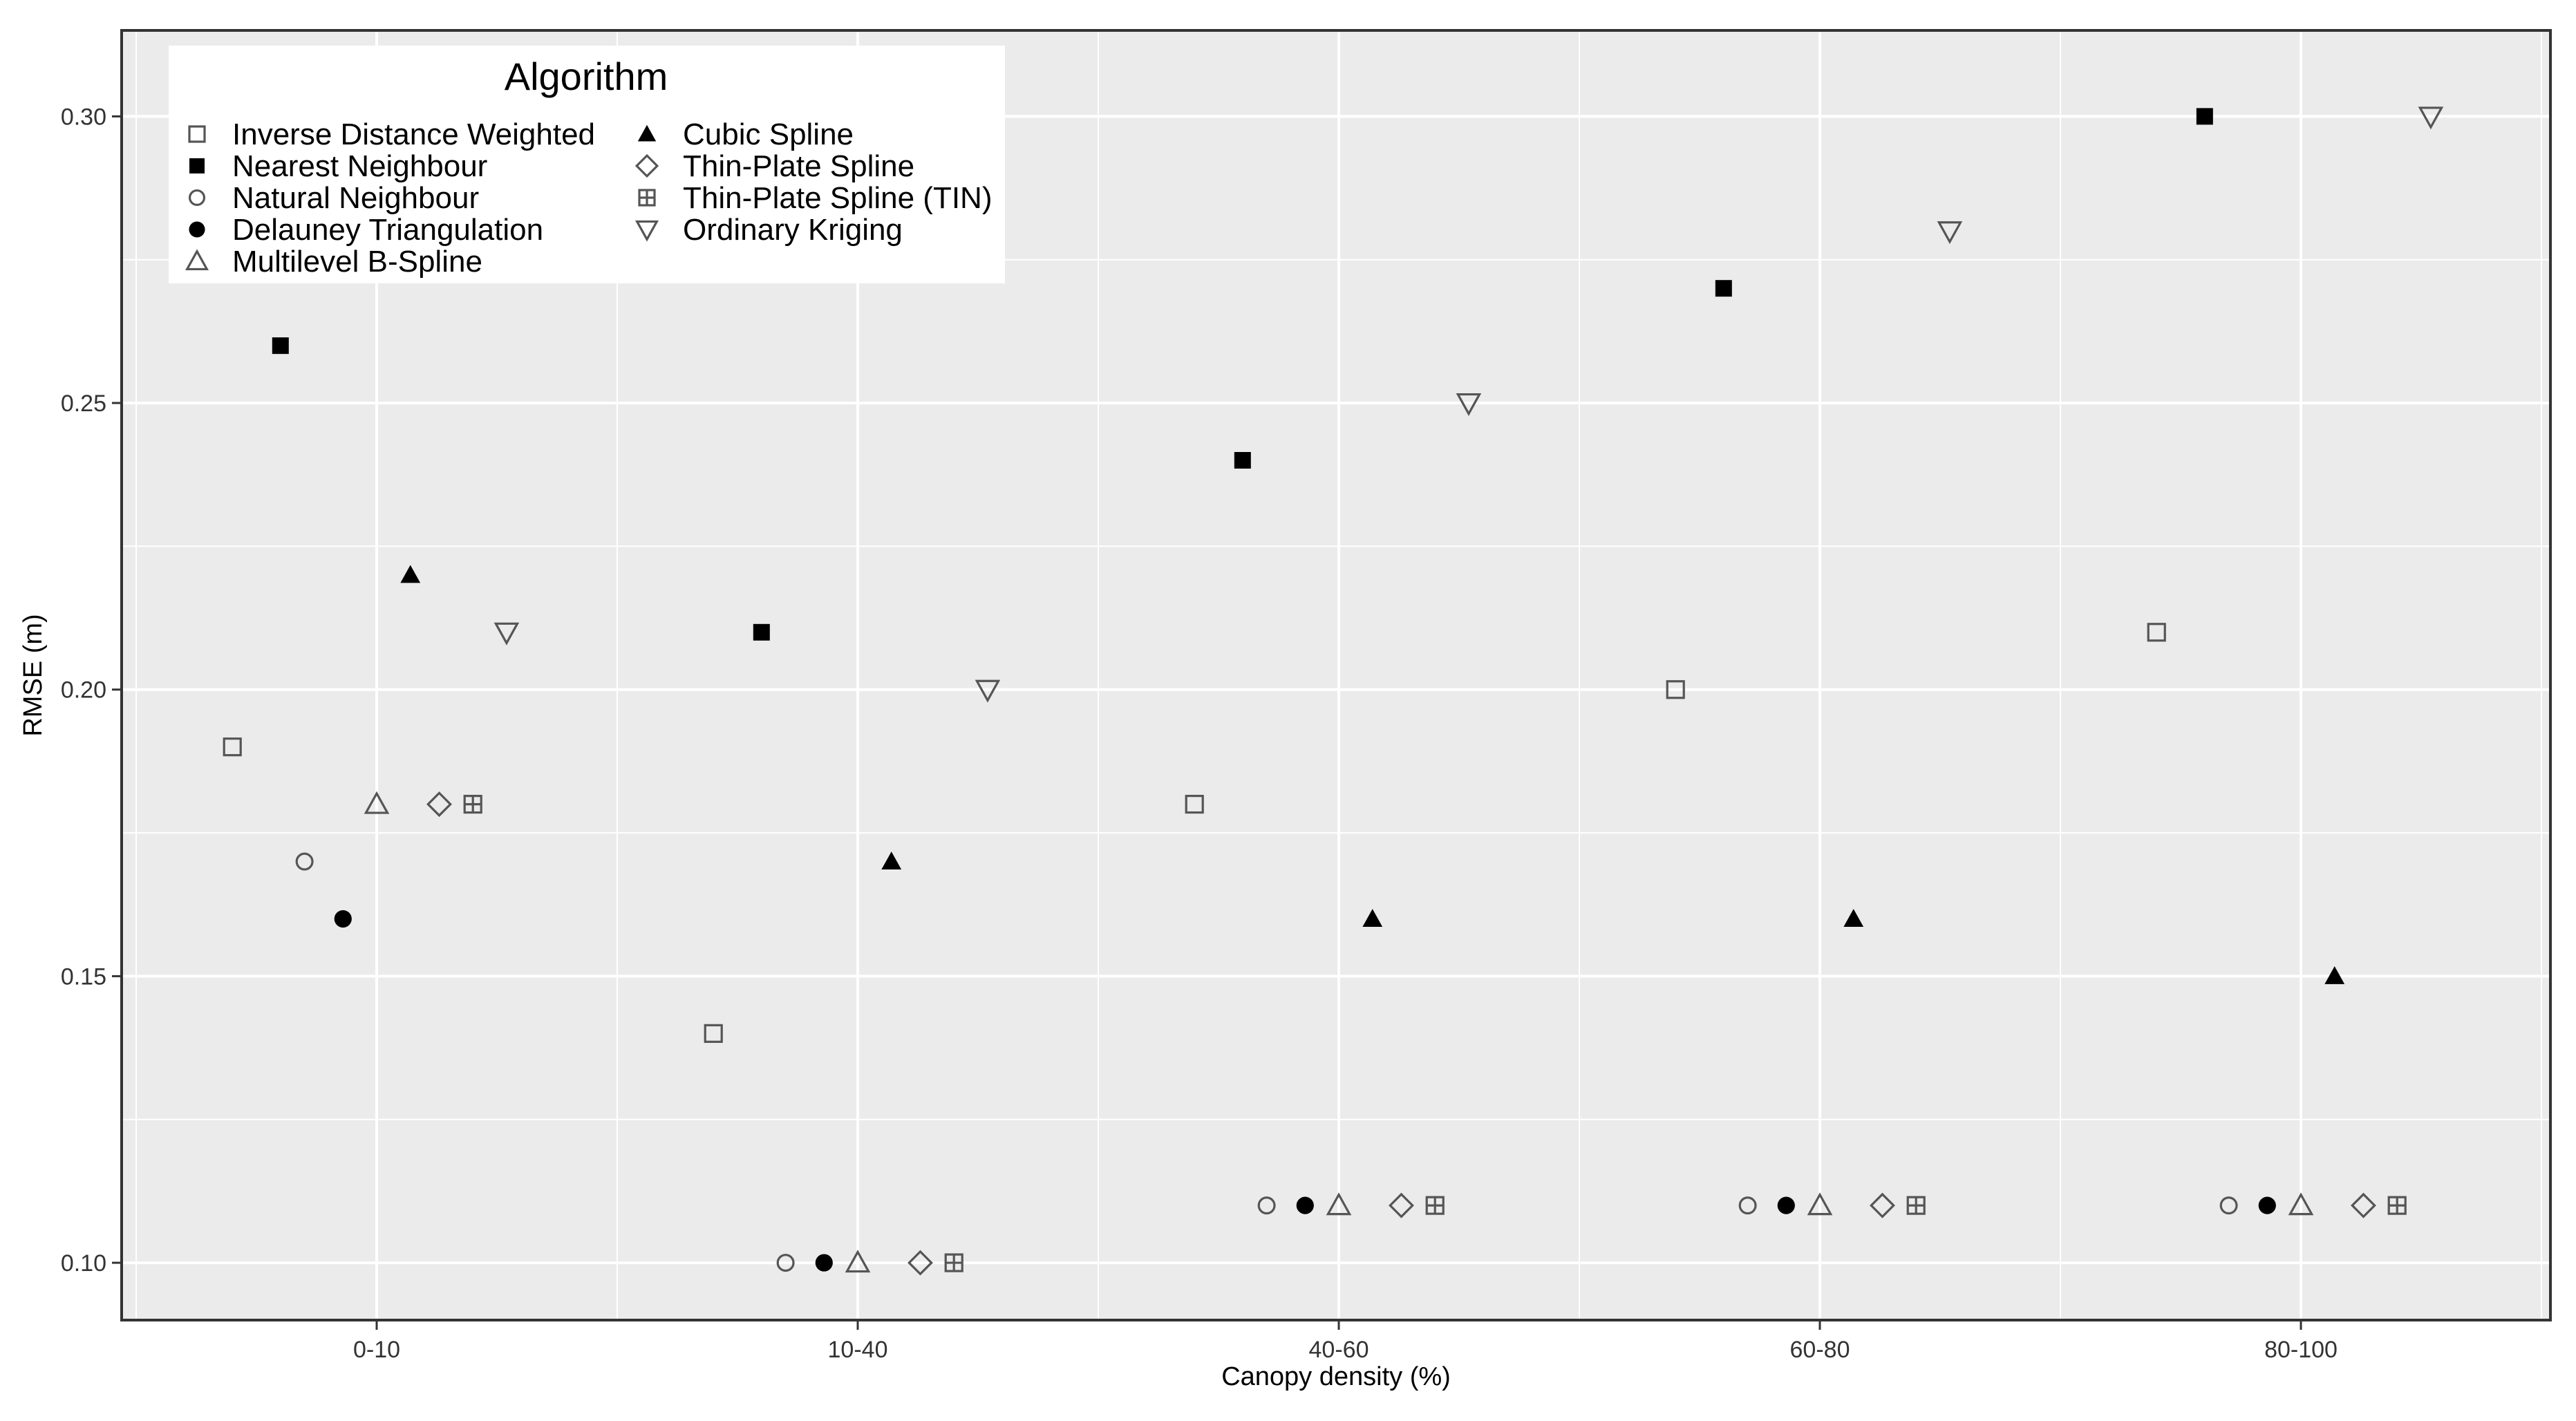  What do you see at coordinates (387, 230) in the screenshot?
I see `legend-label: Delauney Triangulation` at bounding box center [387, 230].